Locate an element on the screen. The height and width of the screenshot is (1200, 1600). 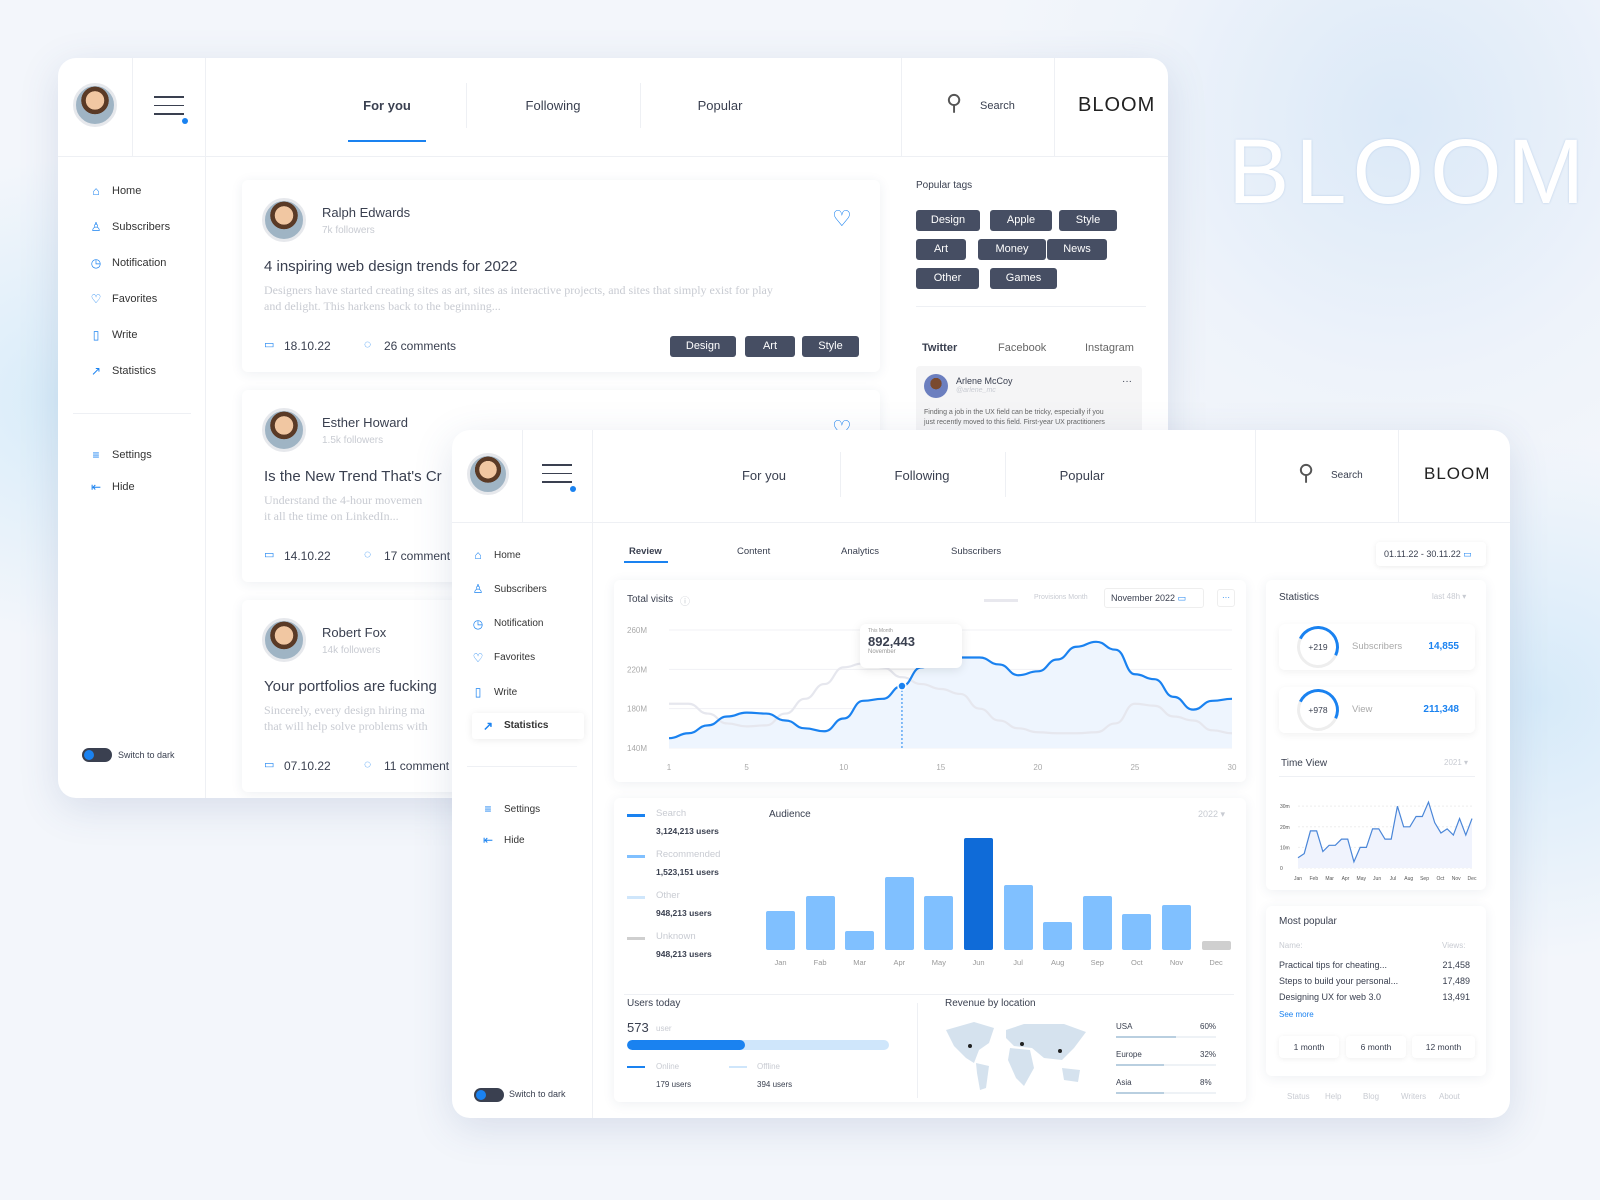
bar-oct is located at coordinates (1137, 932).